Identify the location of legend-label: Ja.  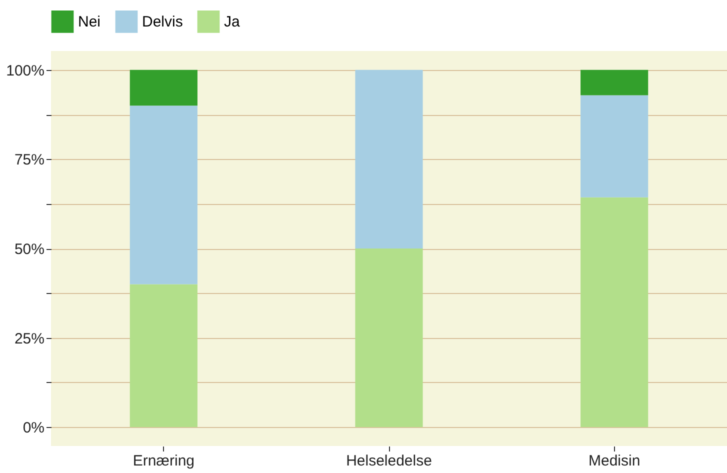
(232, 22).